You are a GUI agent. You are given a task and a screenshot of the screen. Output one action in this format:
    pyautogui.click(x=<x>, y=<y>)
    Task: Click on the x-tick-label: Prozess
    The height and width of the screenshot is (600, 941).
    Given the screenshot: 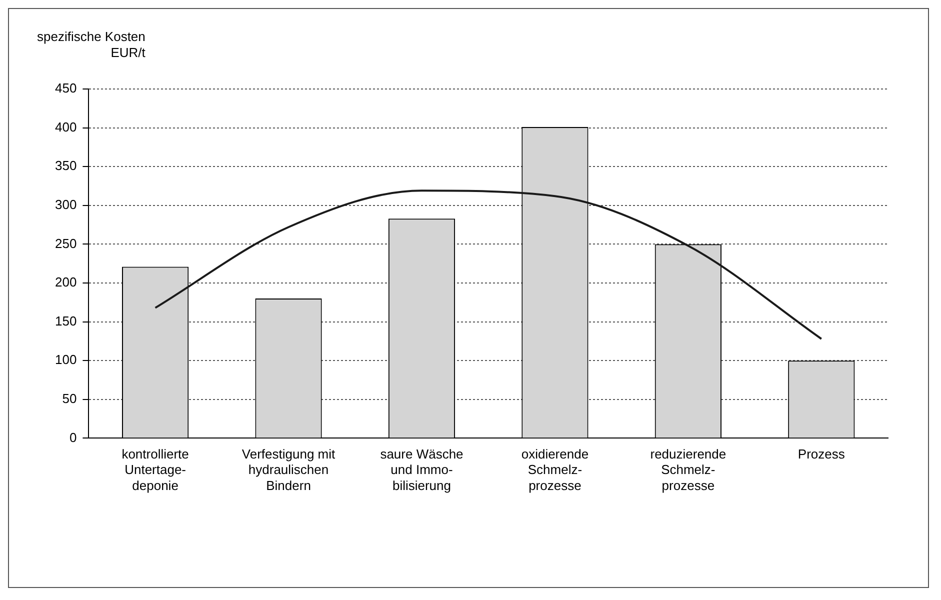 What is the action you would take?
    pyautogui.click(x=822, y=454)
    